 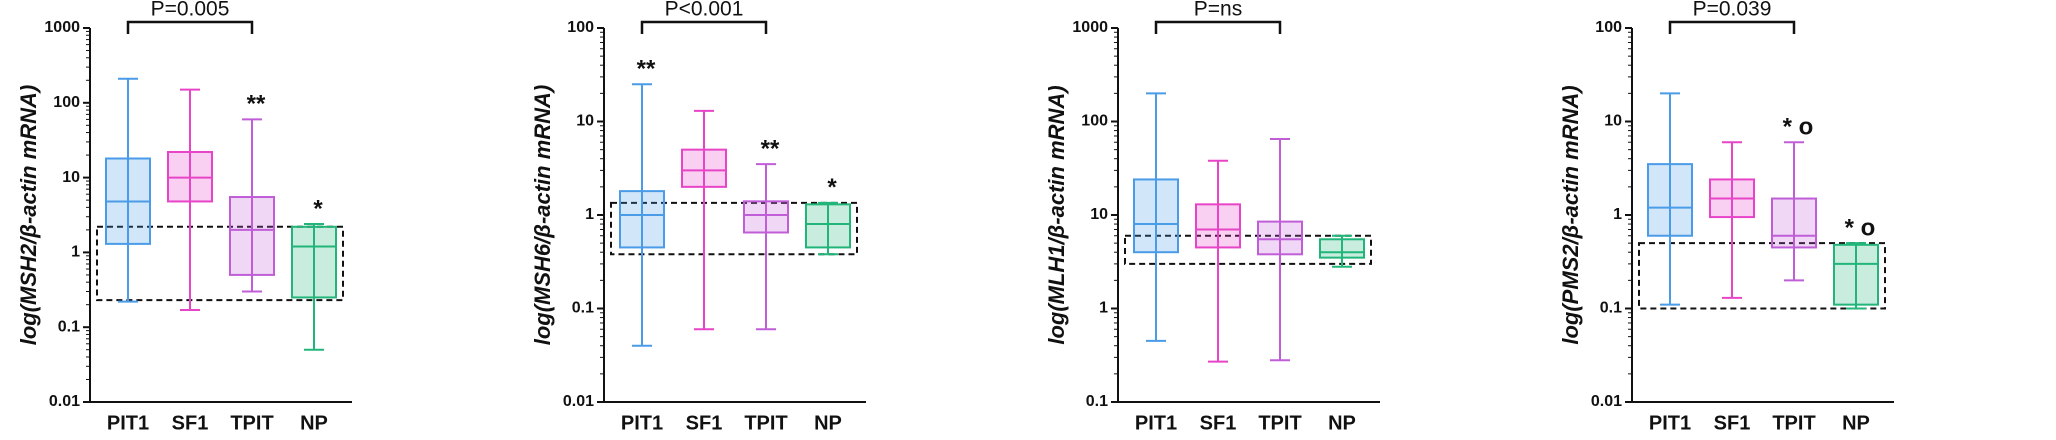 I want to click on y-axis-label: log(MSH6/β-actin mRNA), so click(x=542, y=215).